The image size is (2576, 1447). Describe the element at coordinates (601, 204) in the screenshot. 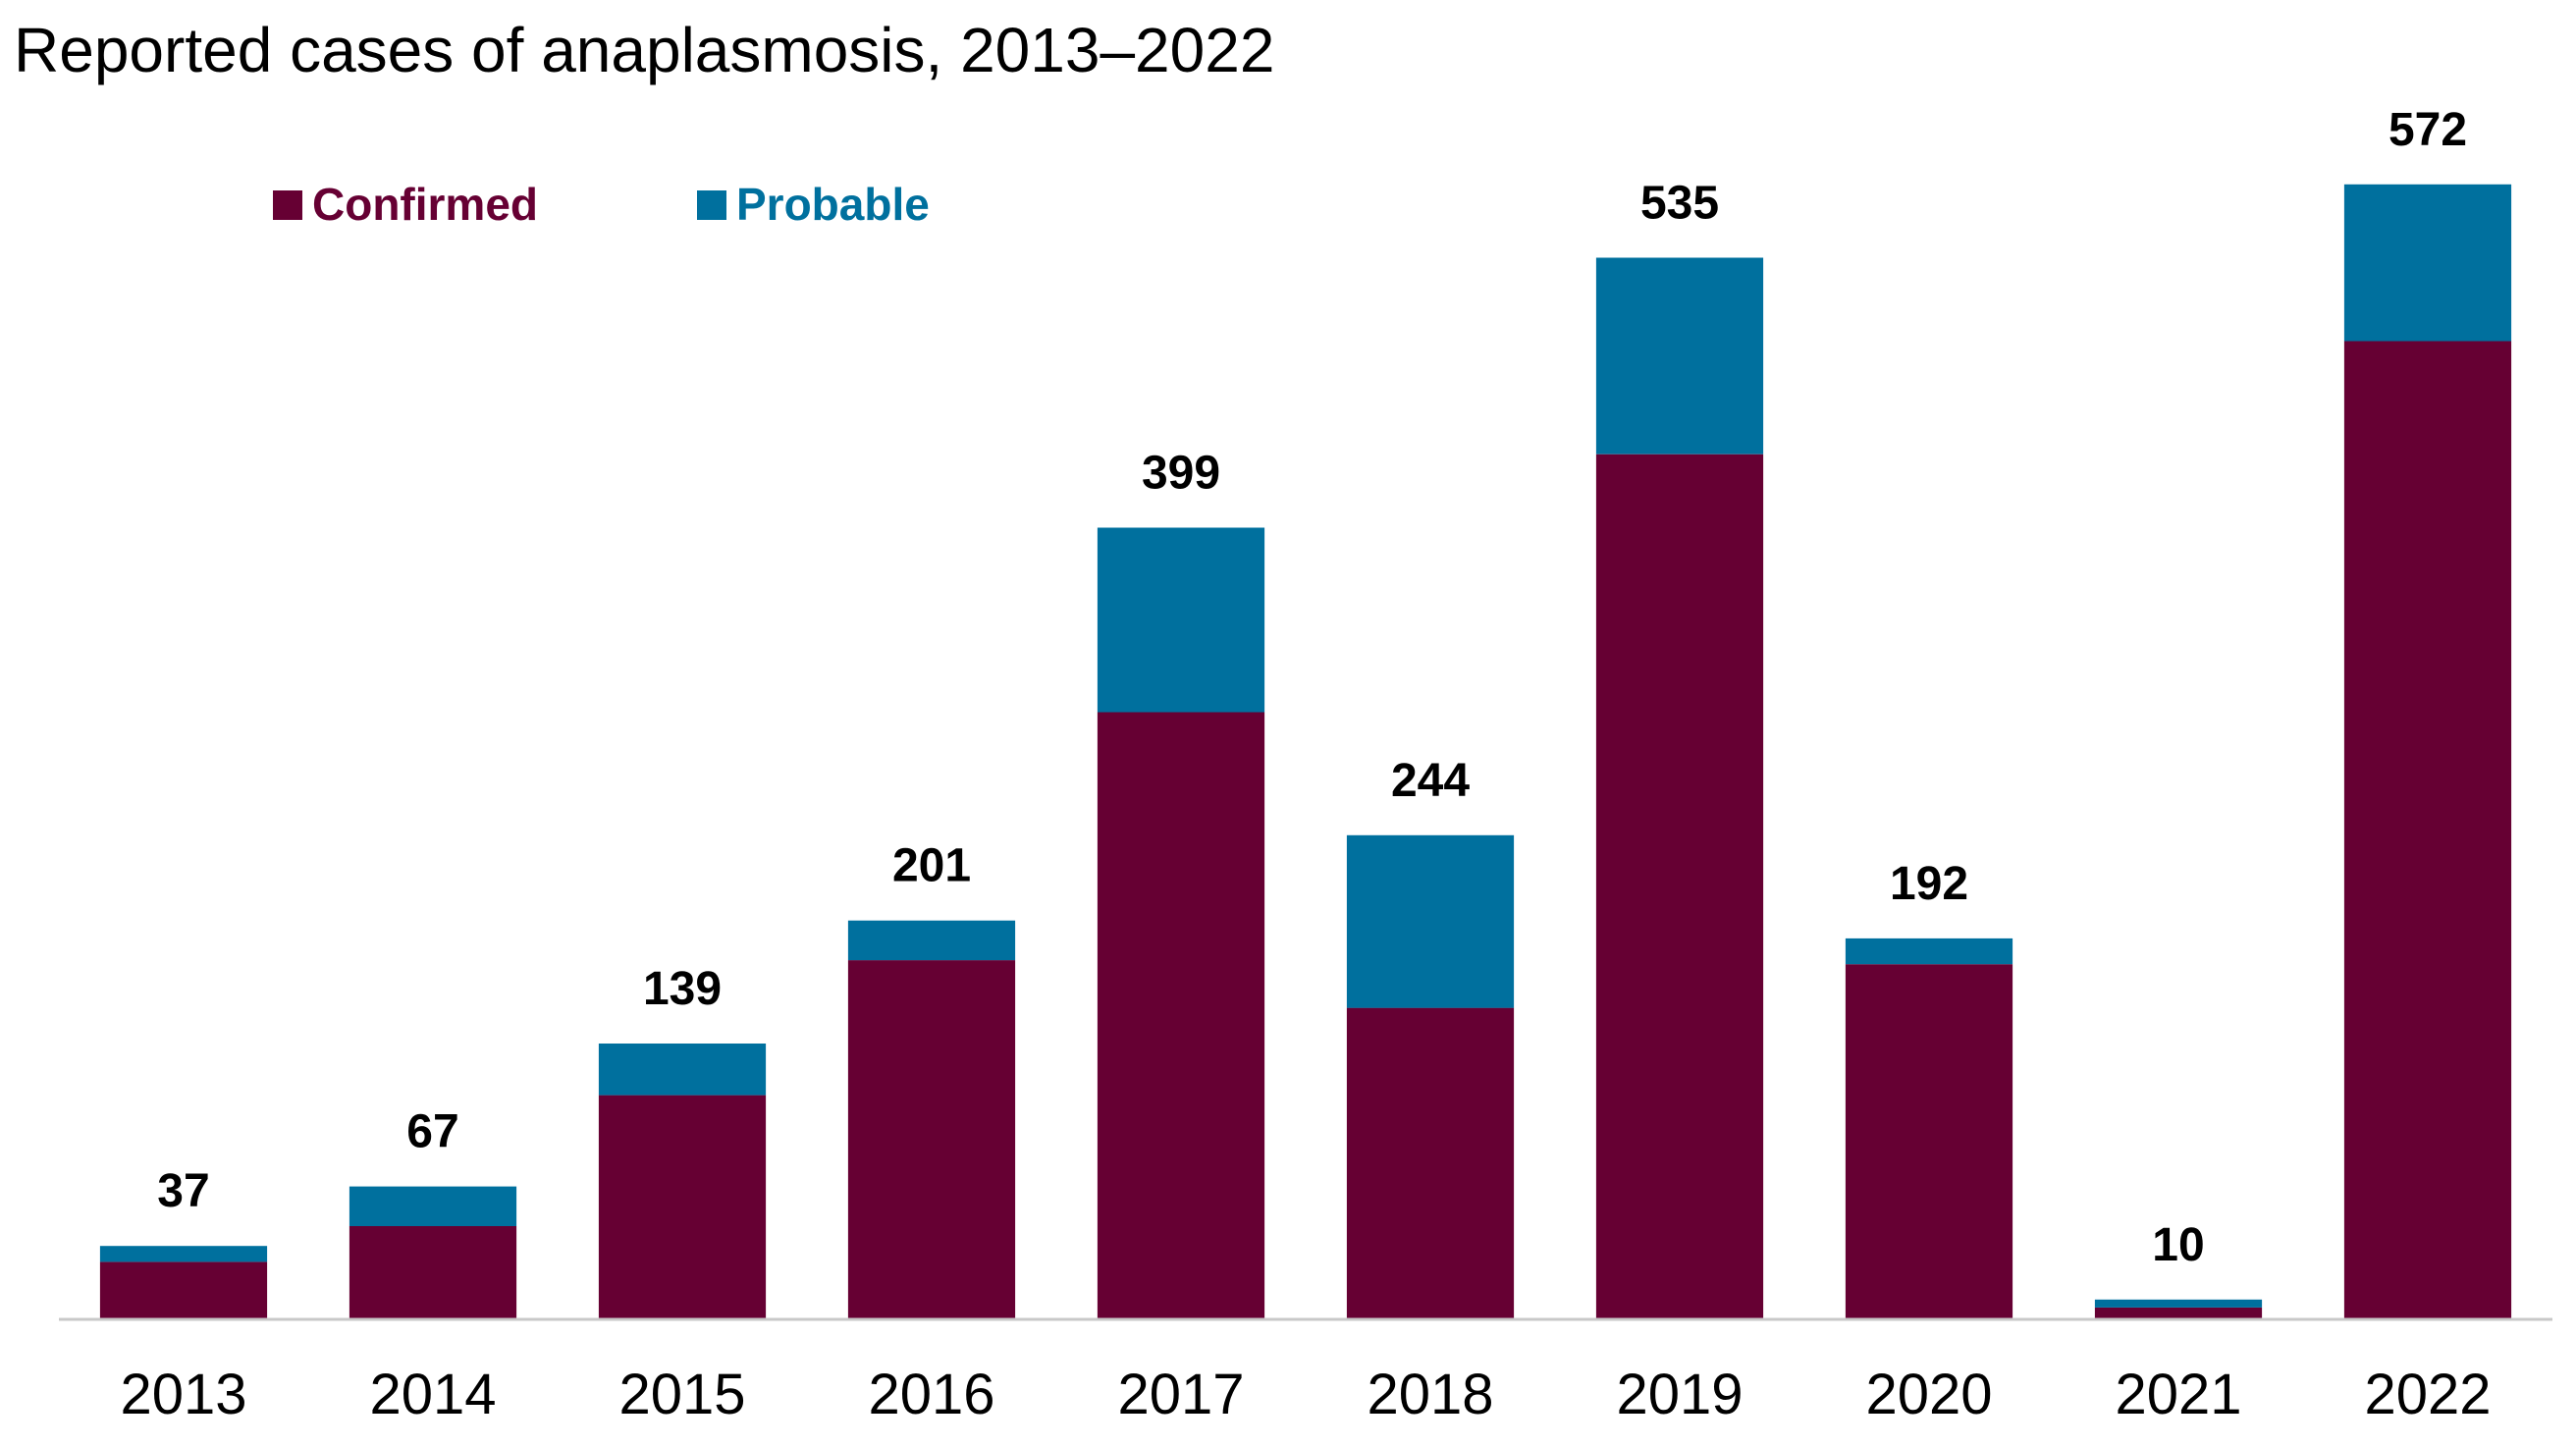

I see `legend: Confirmed Probable` at that location.